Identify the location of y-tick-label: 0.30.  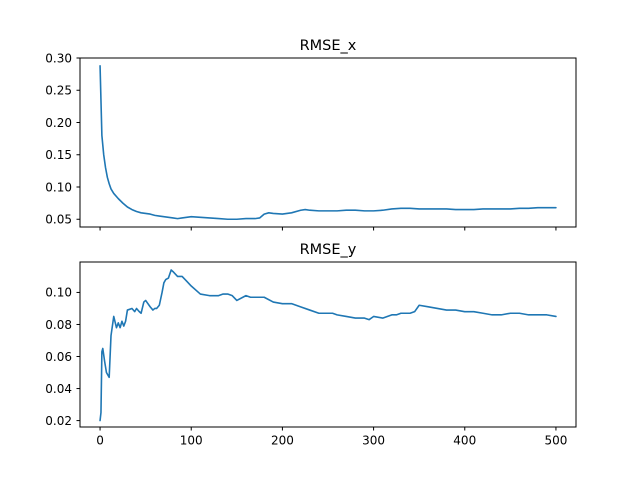
(58, 58).